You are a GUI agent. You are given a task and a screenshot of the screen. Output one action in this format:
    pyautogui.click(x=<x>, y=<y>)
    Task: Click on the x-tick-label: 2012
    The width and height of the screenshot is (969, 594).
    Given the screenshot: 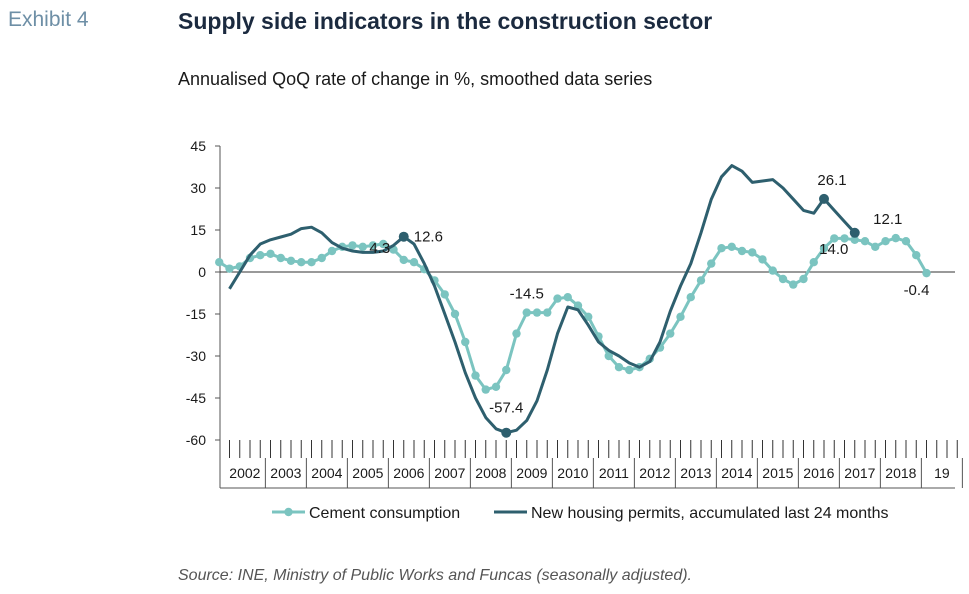 What is the action you would take?
    pyautogui.click(x=654, y=473)
    